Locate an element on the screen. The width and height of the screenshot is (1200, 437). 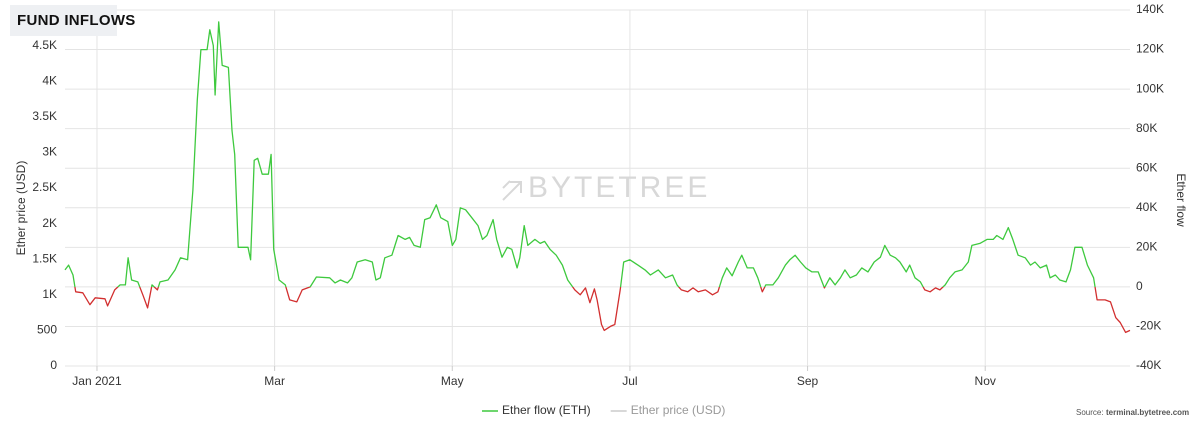
source-text: terminal.bytetree.com is located at coordinates (1147, 412).